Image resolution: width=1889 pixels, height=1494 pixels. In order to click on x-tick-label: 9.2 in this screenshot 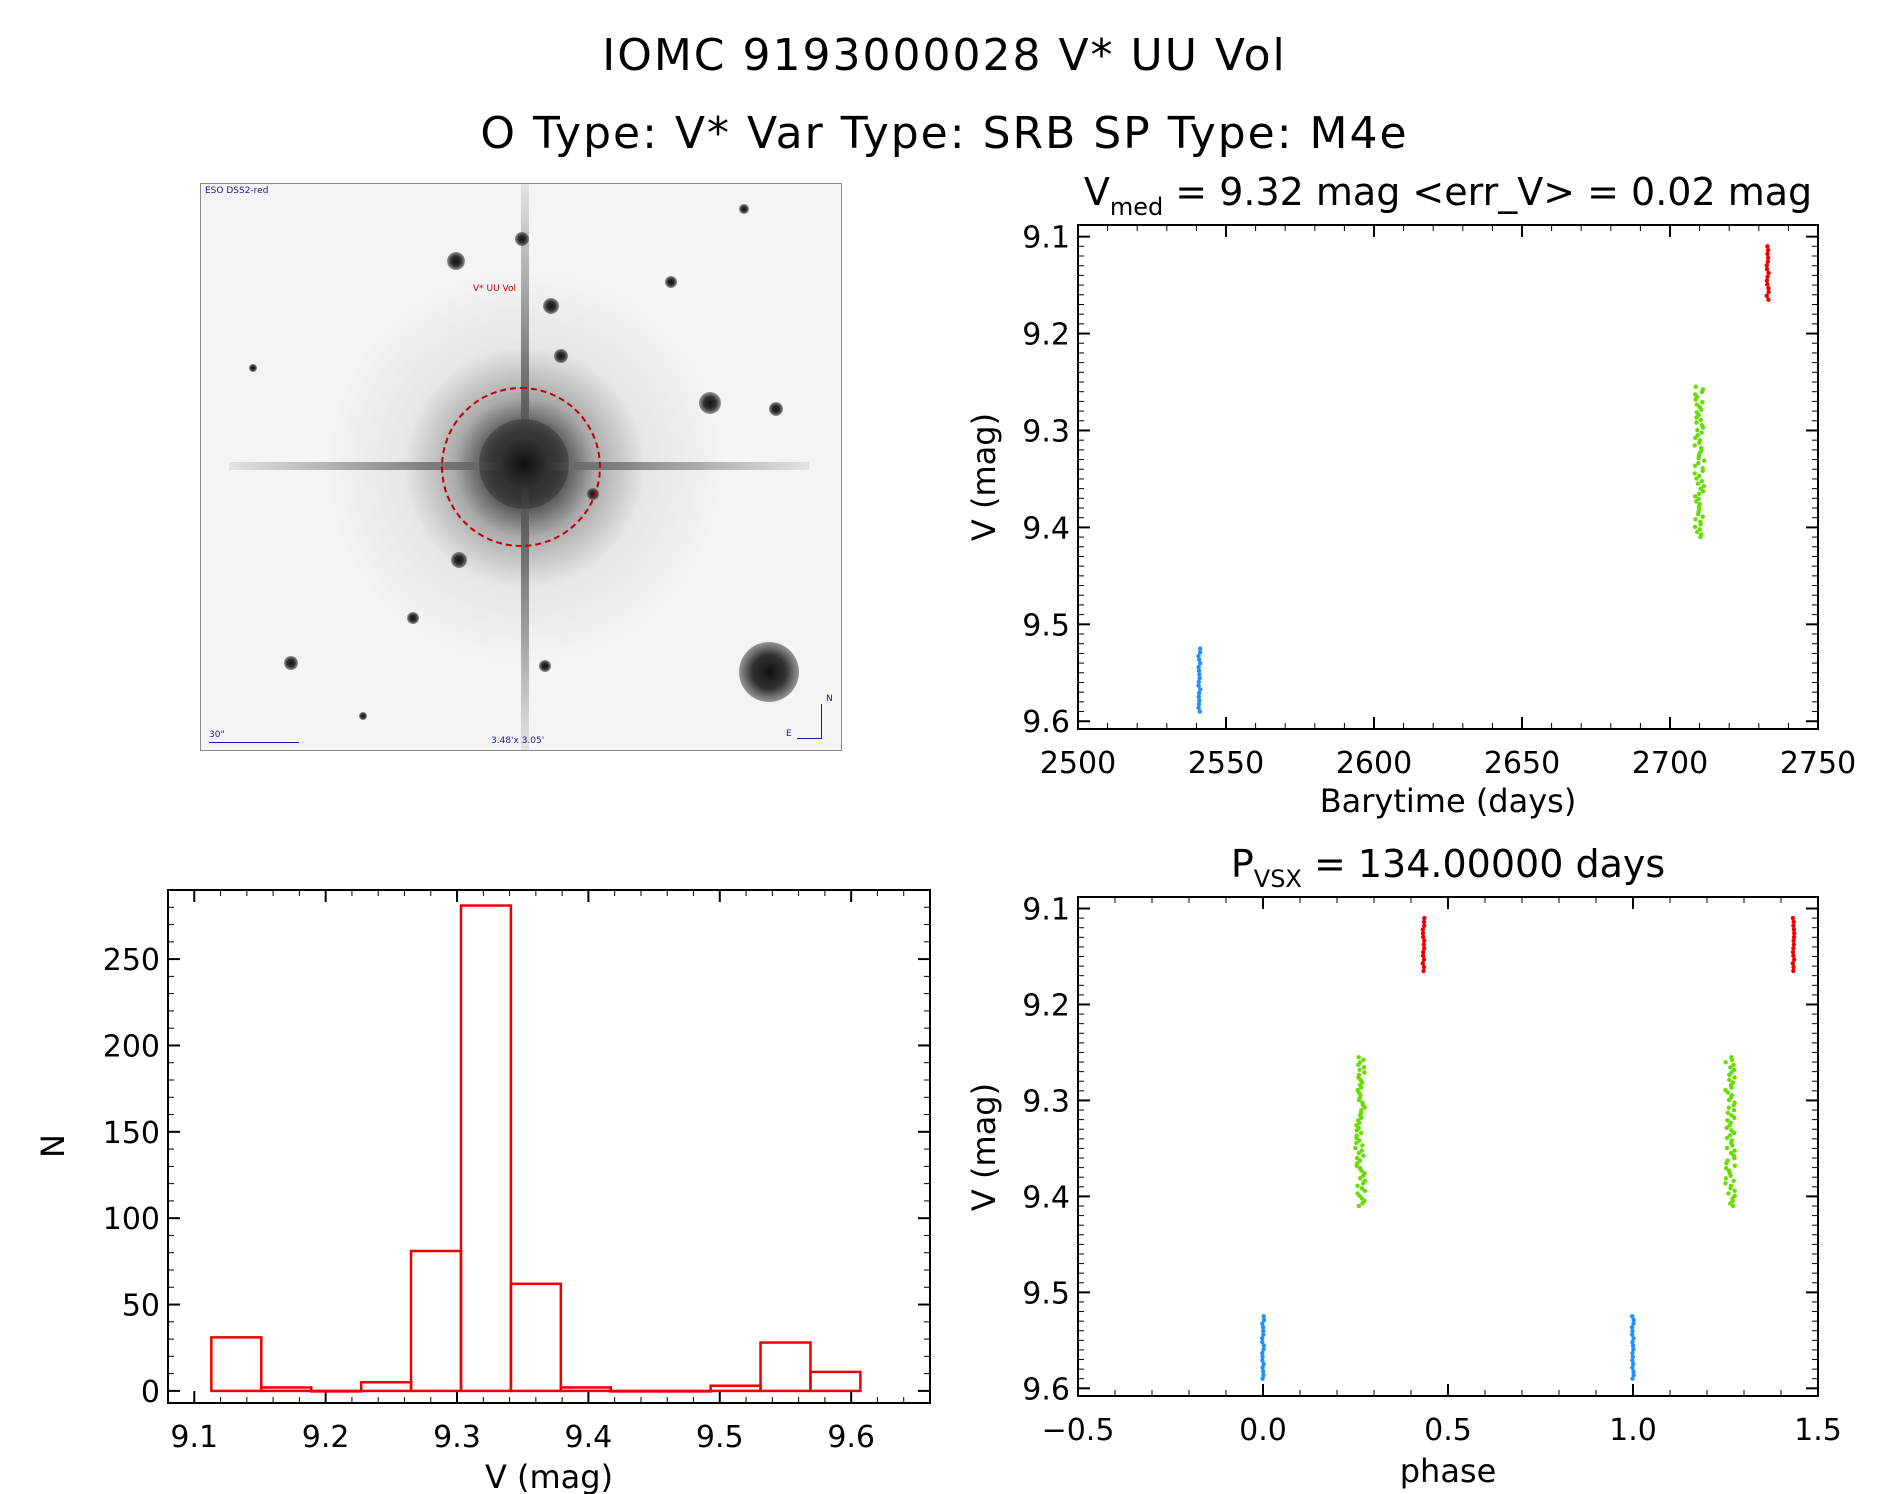, I will do `click(326, 1437)`.